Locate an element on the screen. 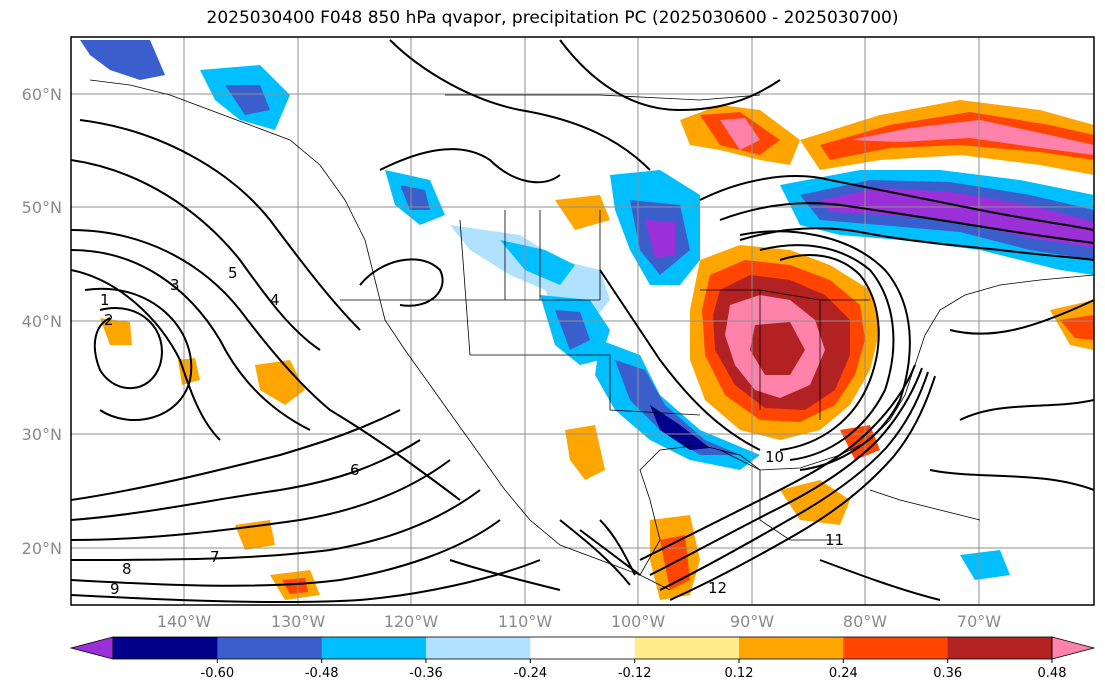 This screenshot has width=1105, height=698. colorbar-tick-label: -0.48 is located at coordinates (322, 673).